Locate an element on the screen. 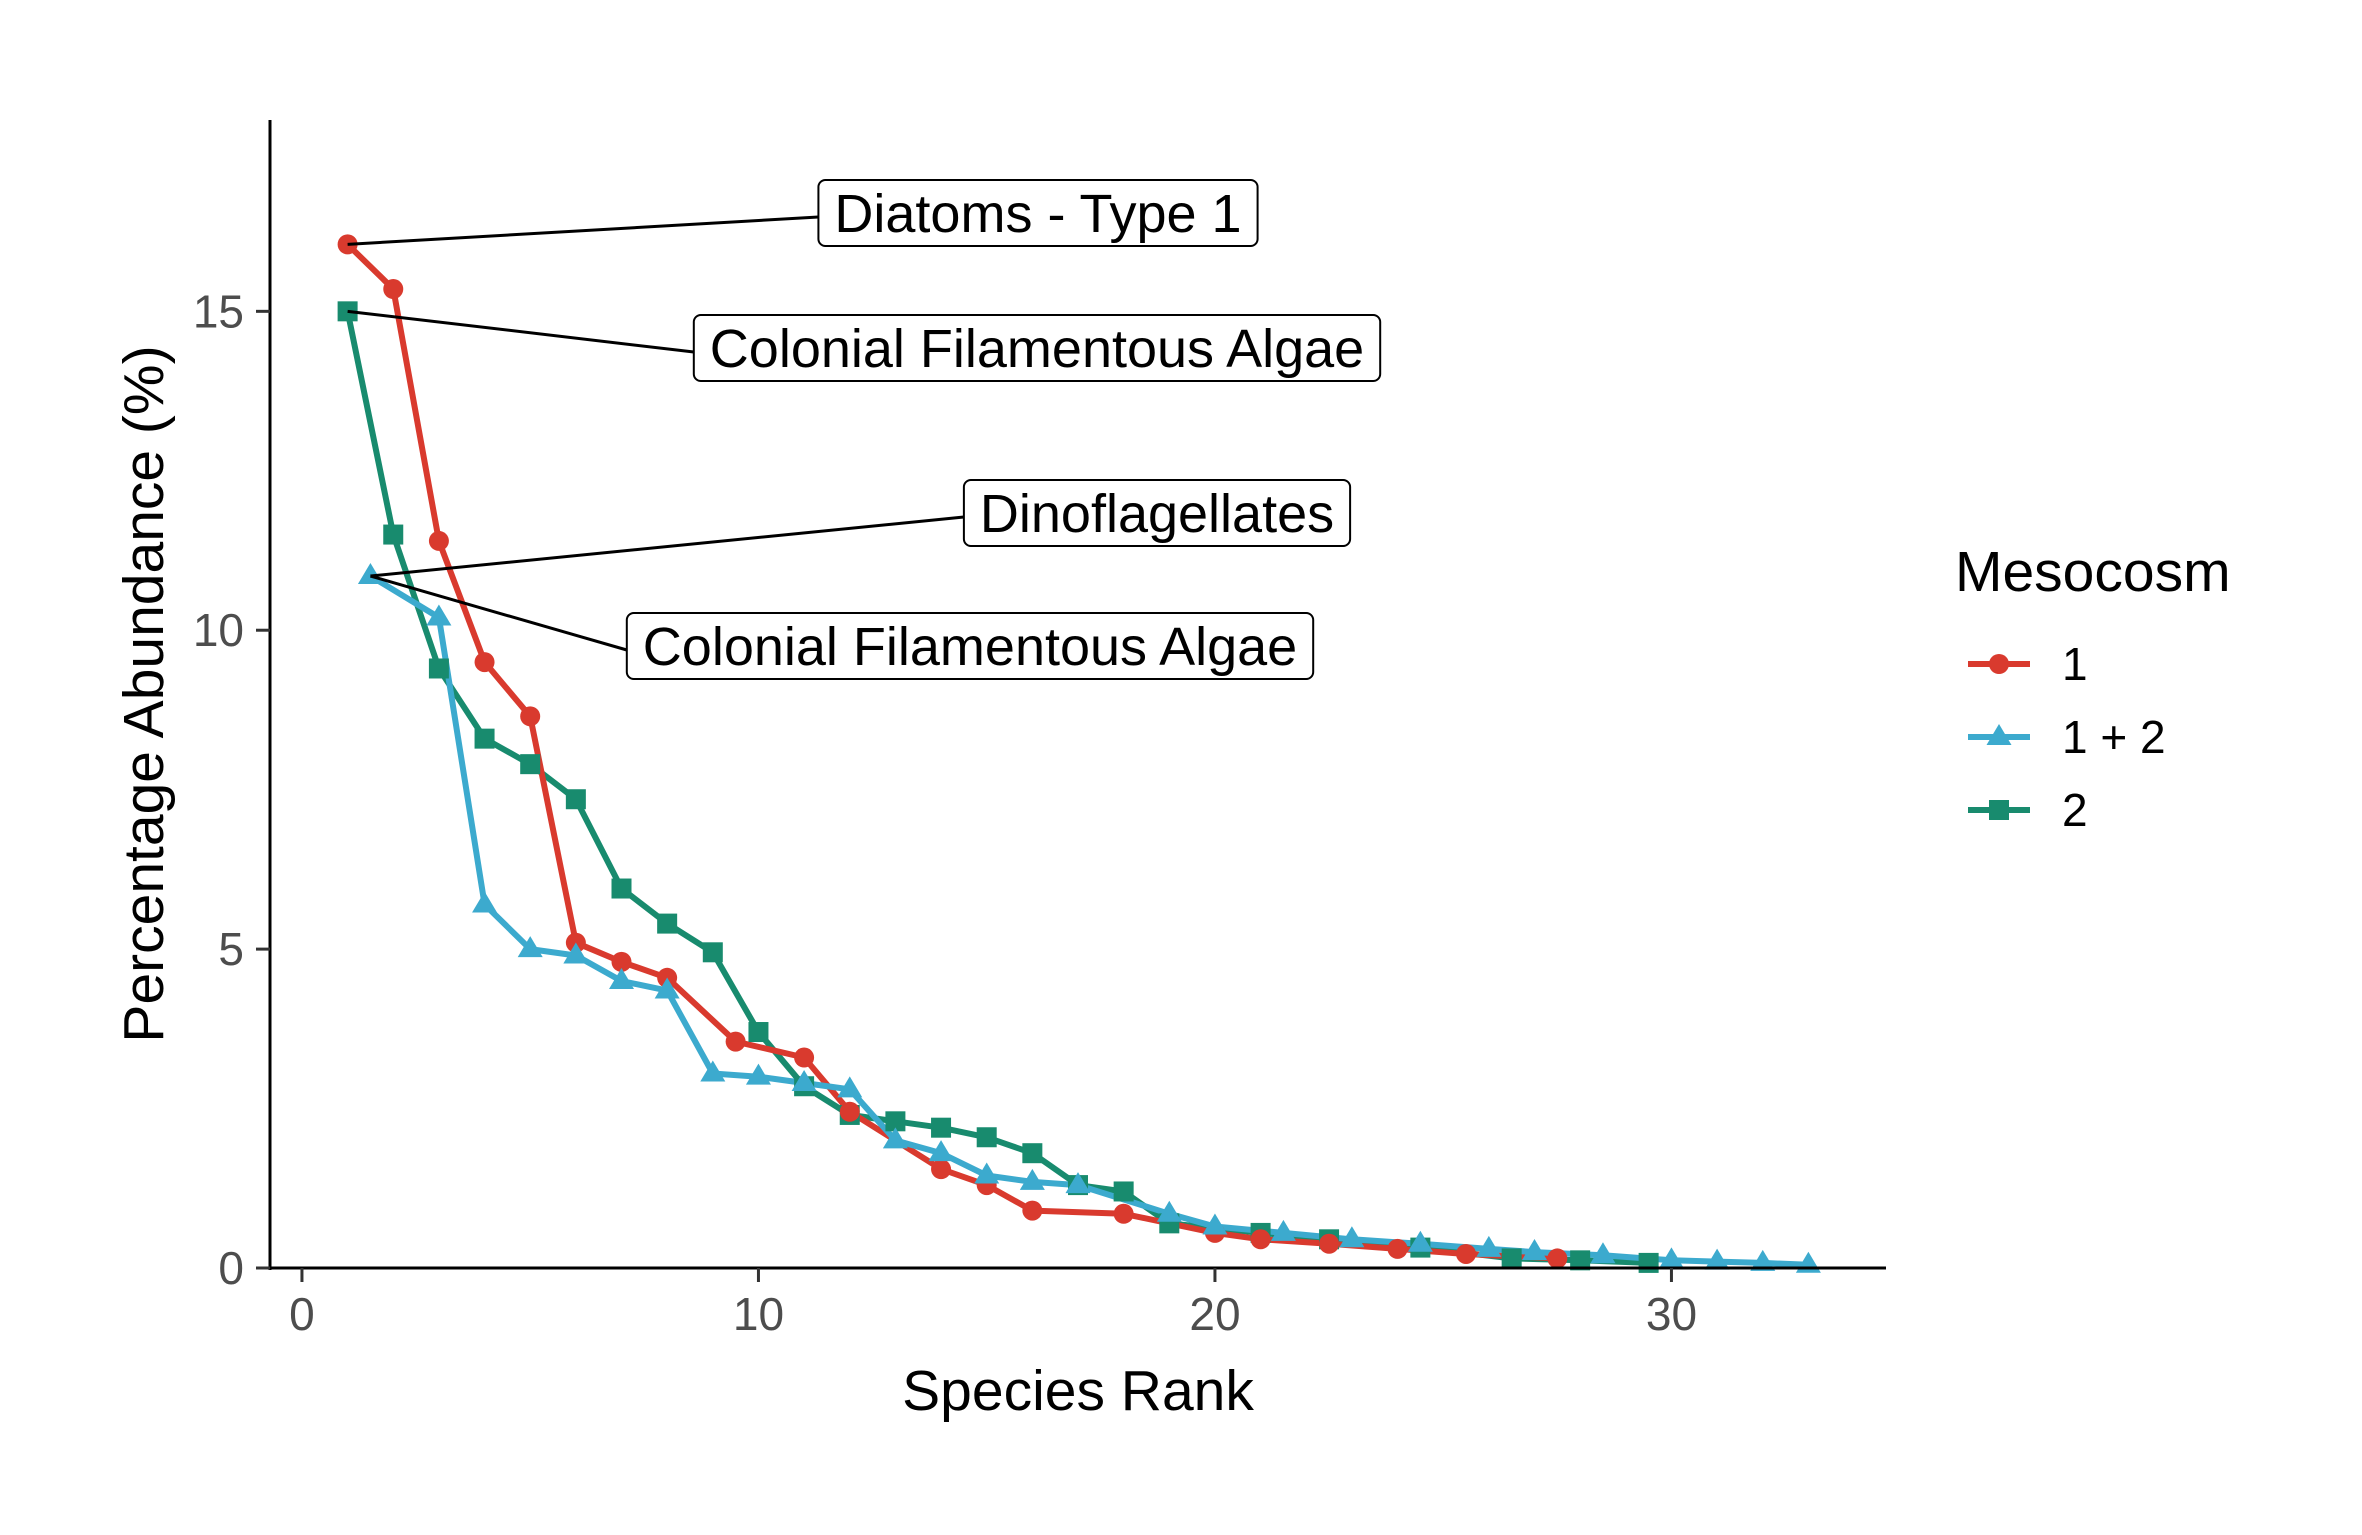 The width and height of the screenshot is (2362, 1535). legend-item-1: 1 is located at coordinates (2028, 664).